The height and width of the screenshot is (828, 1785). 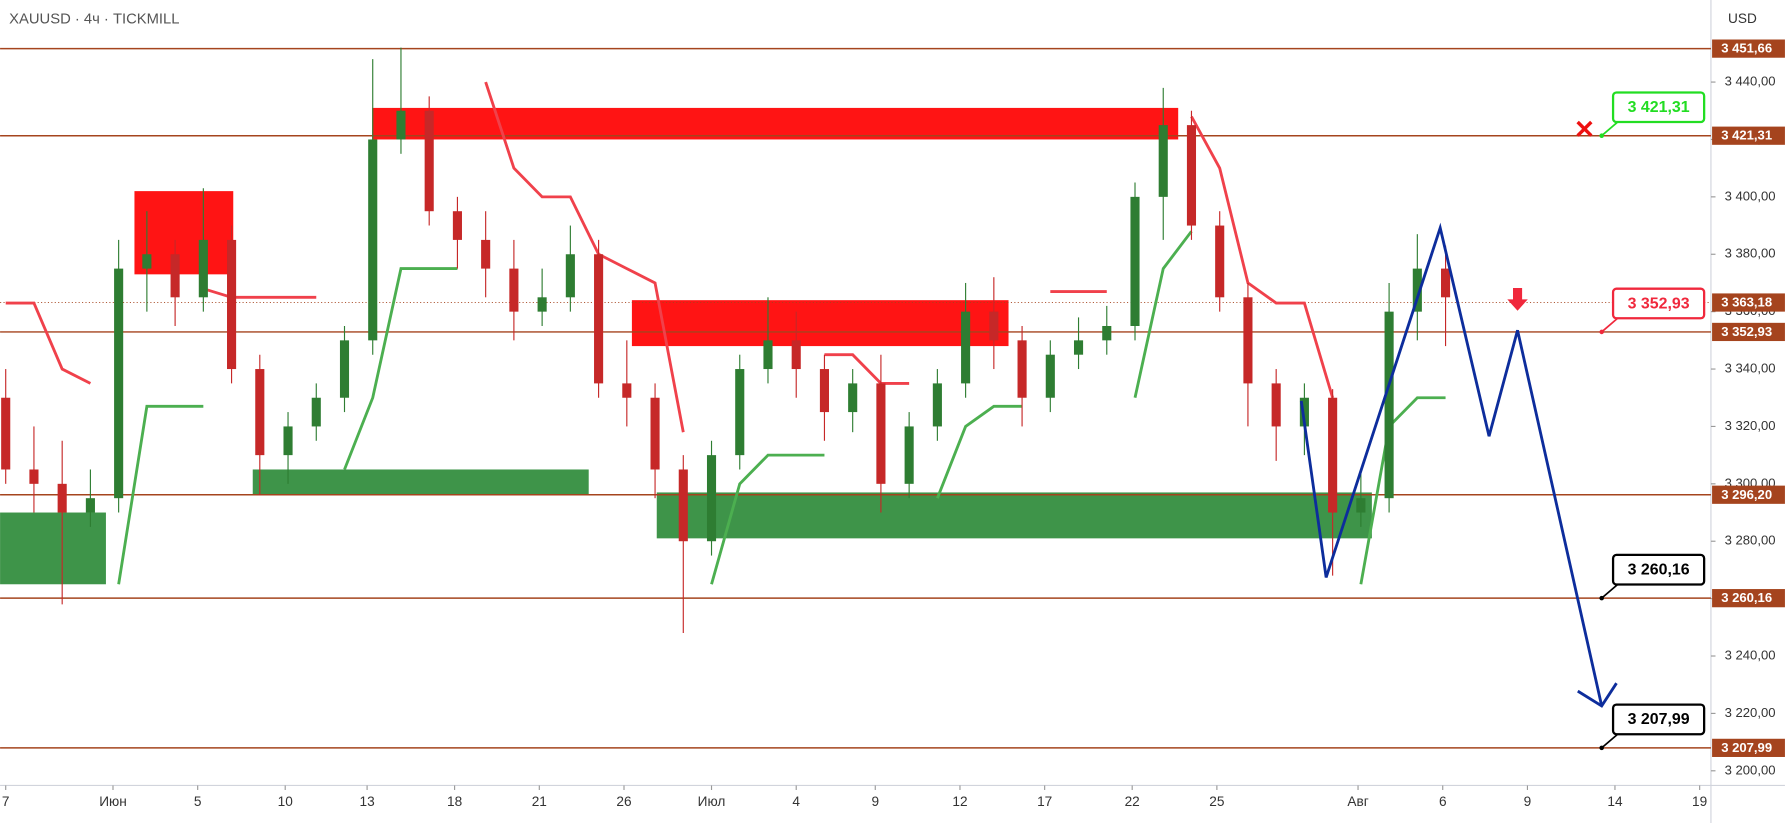 What do you see at coordinates (6, 801) in the screenshot?
I see `x-tick-label: 7` at bounding box center [6, 801].